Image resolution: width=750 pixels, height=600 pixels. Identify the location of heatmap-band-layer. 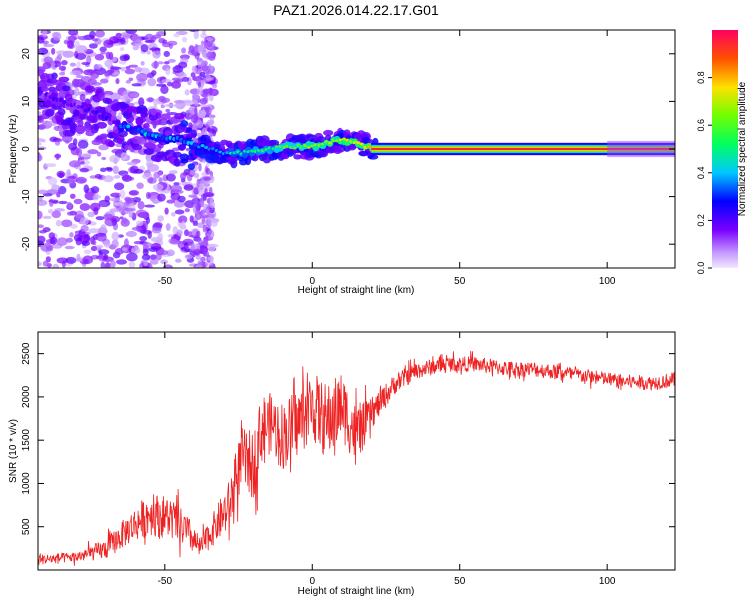
(523, 149).